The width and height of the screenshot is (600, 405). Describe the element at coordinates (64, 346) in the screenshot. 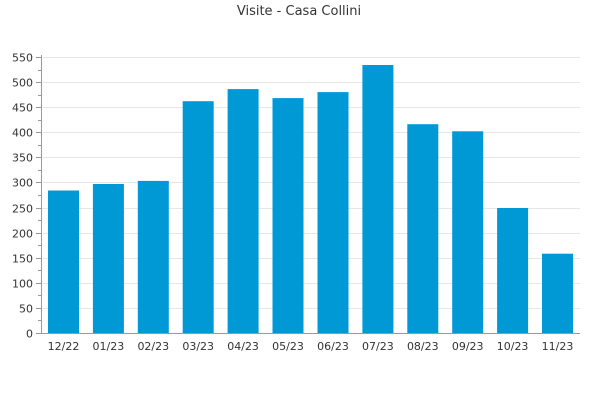

I see `x-tick-label: 12/22` at that location.